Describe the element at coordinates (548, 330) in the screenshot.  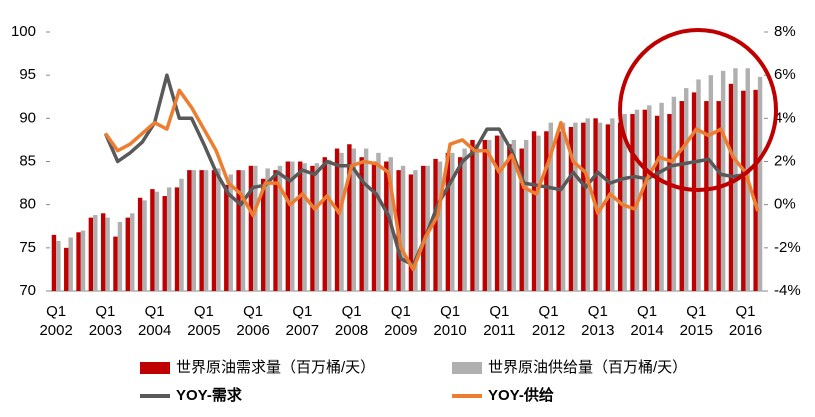
I see `x-tick-year: 2012` at that location.